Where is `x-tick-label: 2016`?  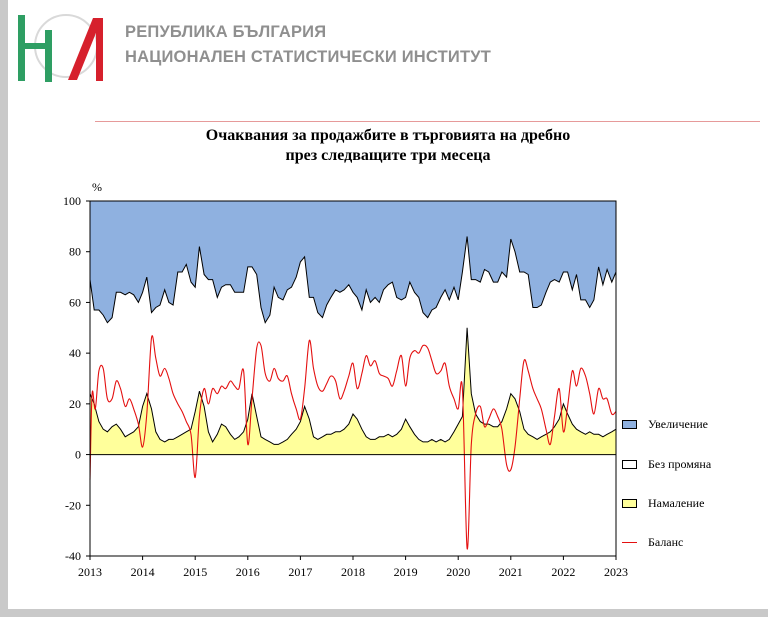 x-tick-label: 2016 is located at coordinates (248, 572).